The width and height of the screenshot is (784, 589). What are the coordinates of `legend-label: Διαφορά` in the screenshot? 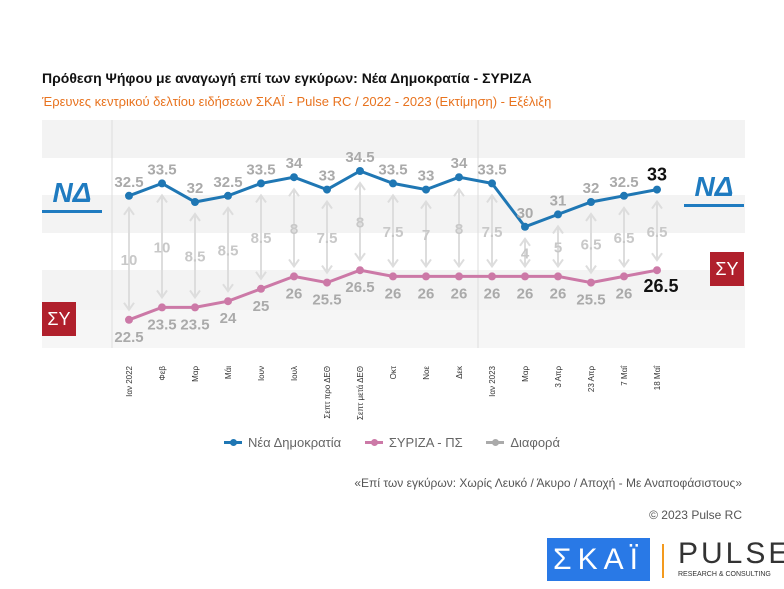 It's located at (535, 442).